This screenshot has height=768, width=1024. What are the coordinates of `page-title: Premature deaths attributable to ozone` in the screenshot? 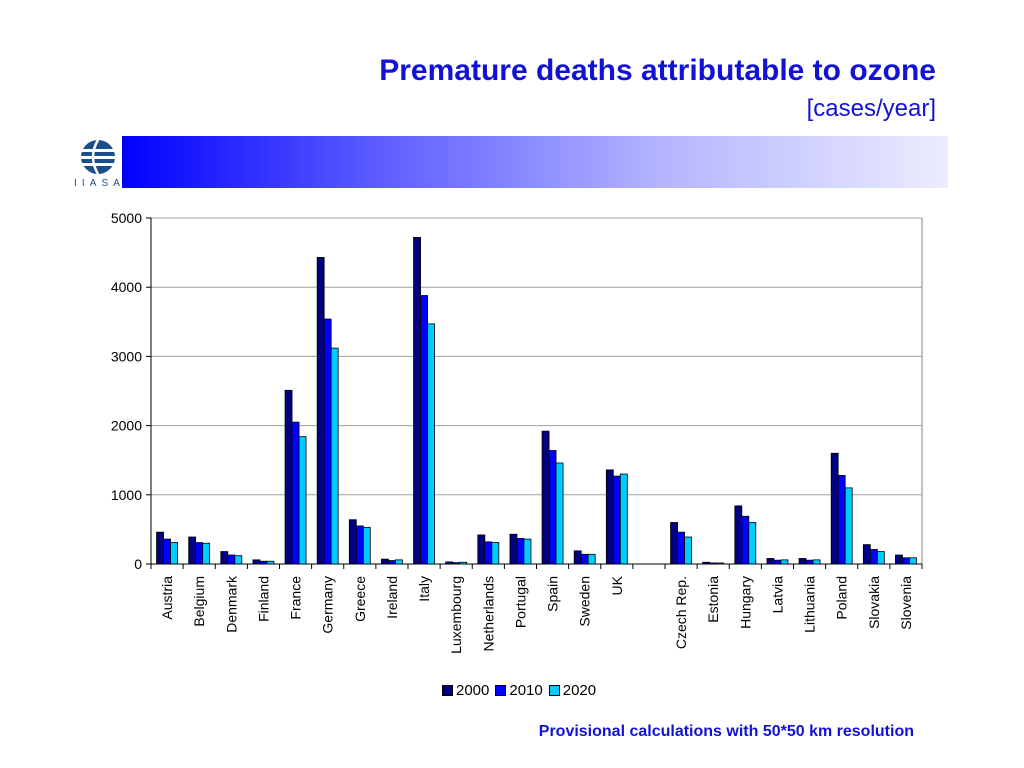 It's located at (657, 70).